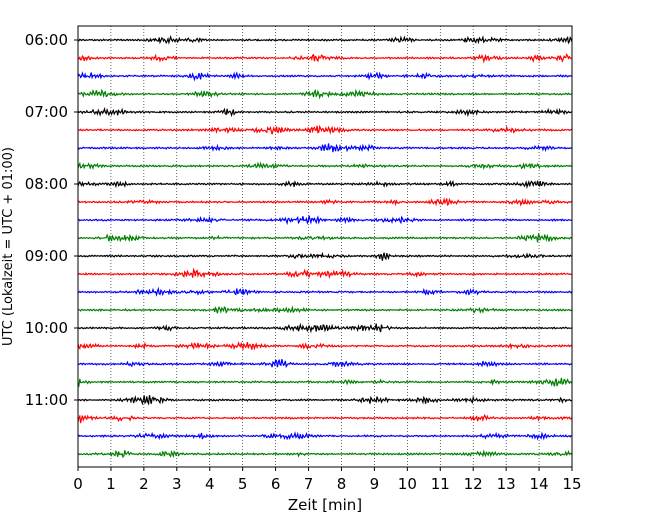  What do you see at coordinates (243, 484) in the screenshot?
I see `x-tick-label: 5` at bounding box center [243, 484].